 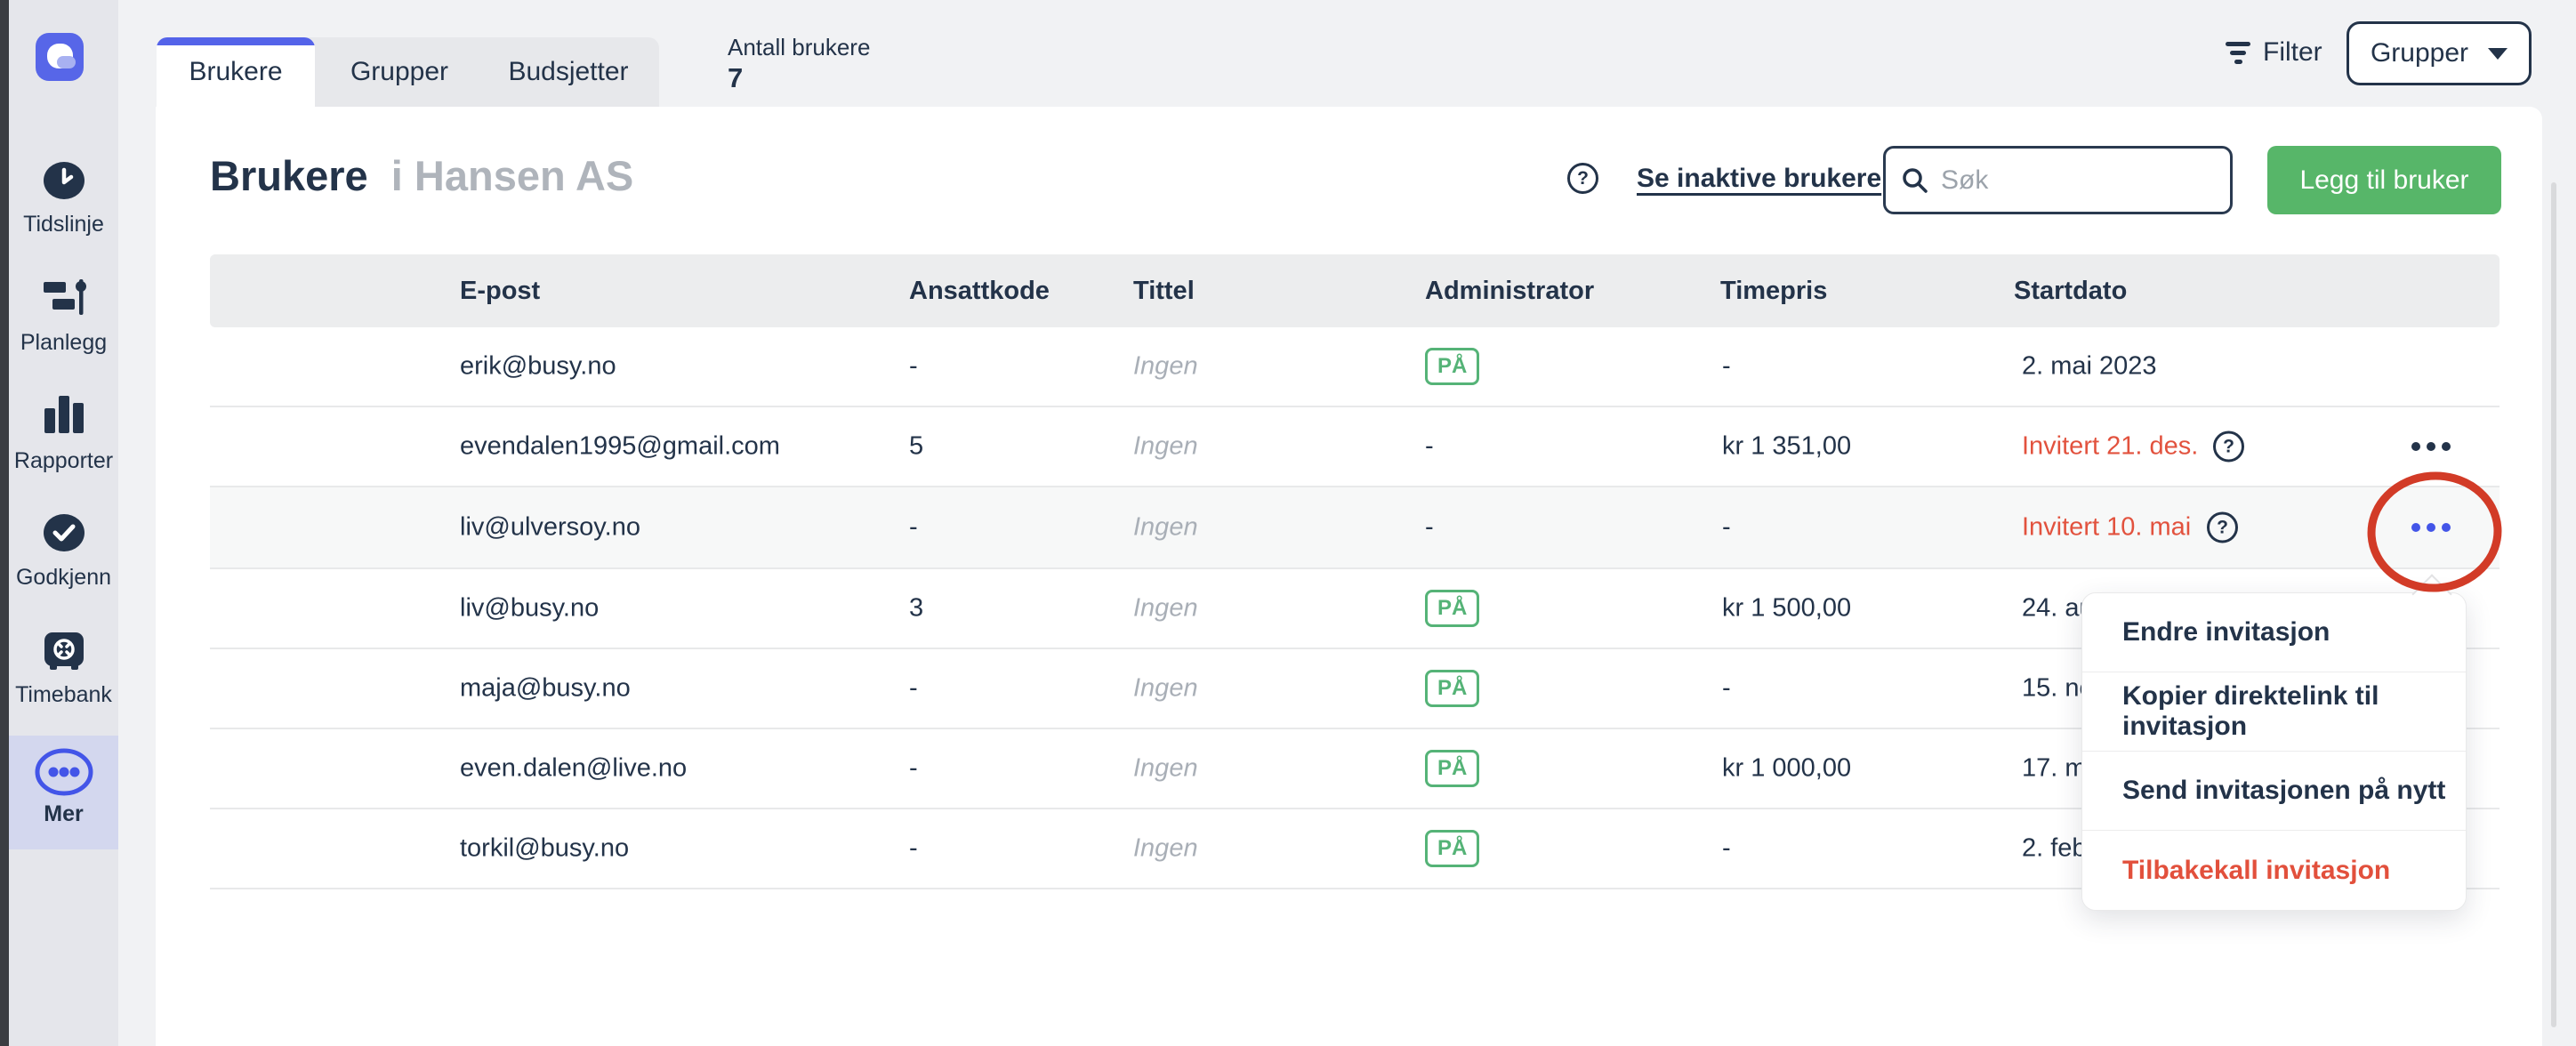 I want to click on sidebar-item-rapporter, so click(x=63, y=414).